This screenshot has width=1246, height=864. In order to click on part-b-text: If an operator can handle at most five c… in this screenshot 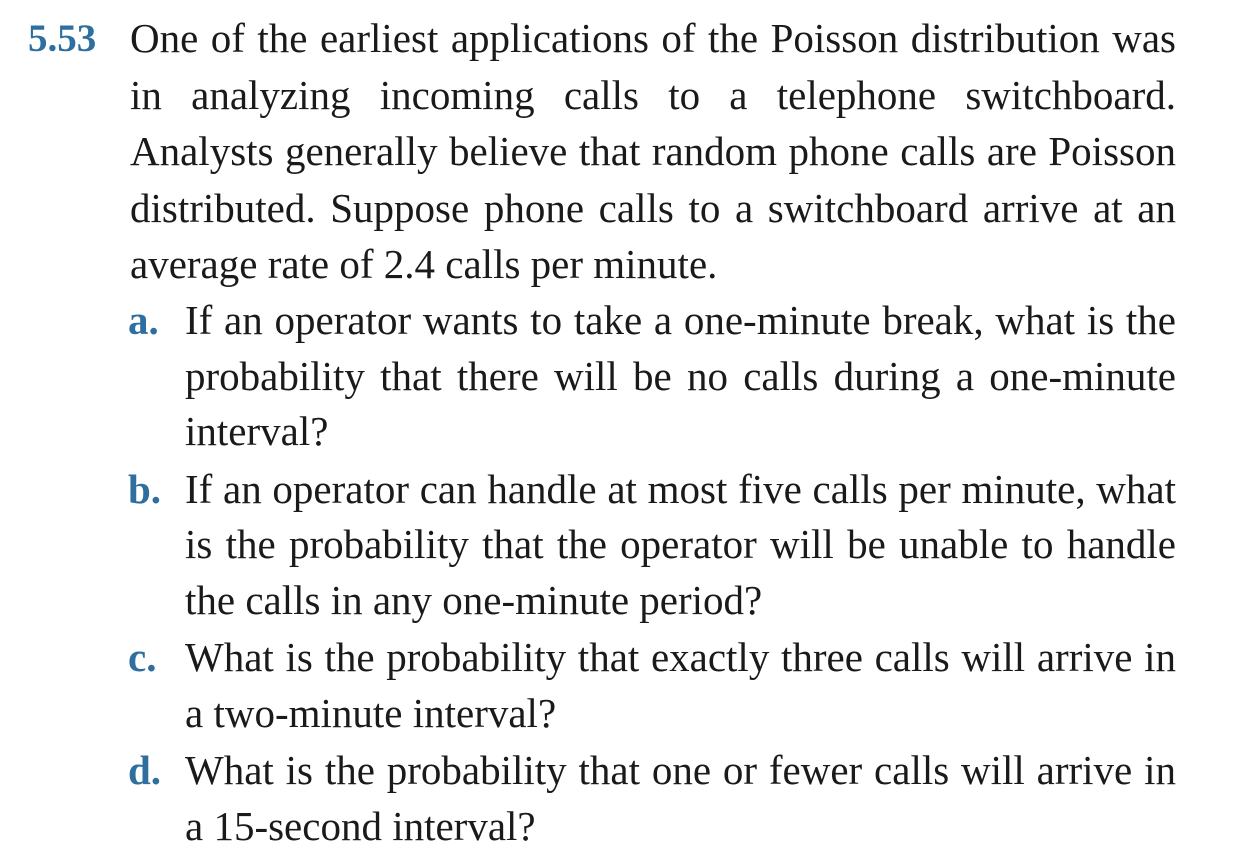, I will do `click(680, 544)`.